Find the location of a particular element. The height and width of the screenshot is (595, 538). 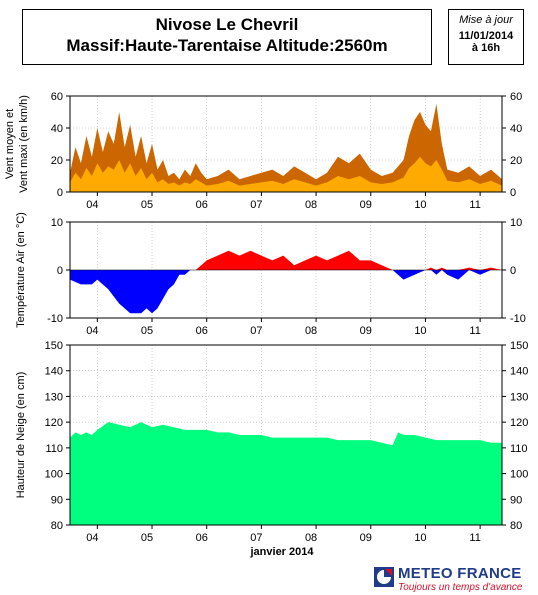

temperature-negative-area is located at coordinates (286, 292).